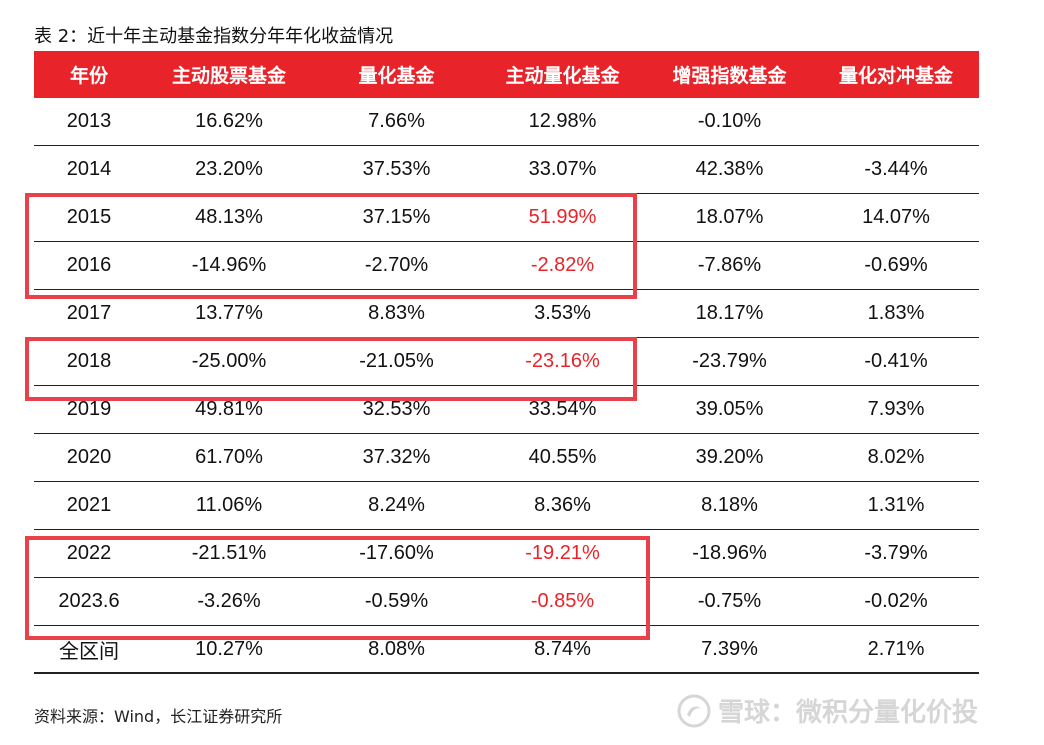 The height and width of the screenshot is (745, 1044). What do you see at coordinates (506, 458) in the screenshot?
I see `table-row: 2020 61.70% 37.32% 40.55% 39.20% 8.02%` at bounding box center [506, 458].